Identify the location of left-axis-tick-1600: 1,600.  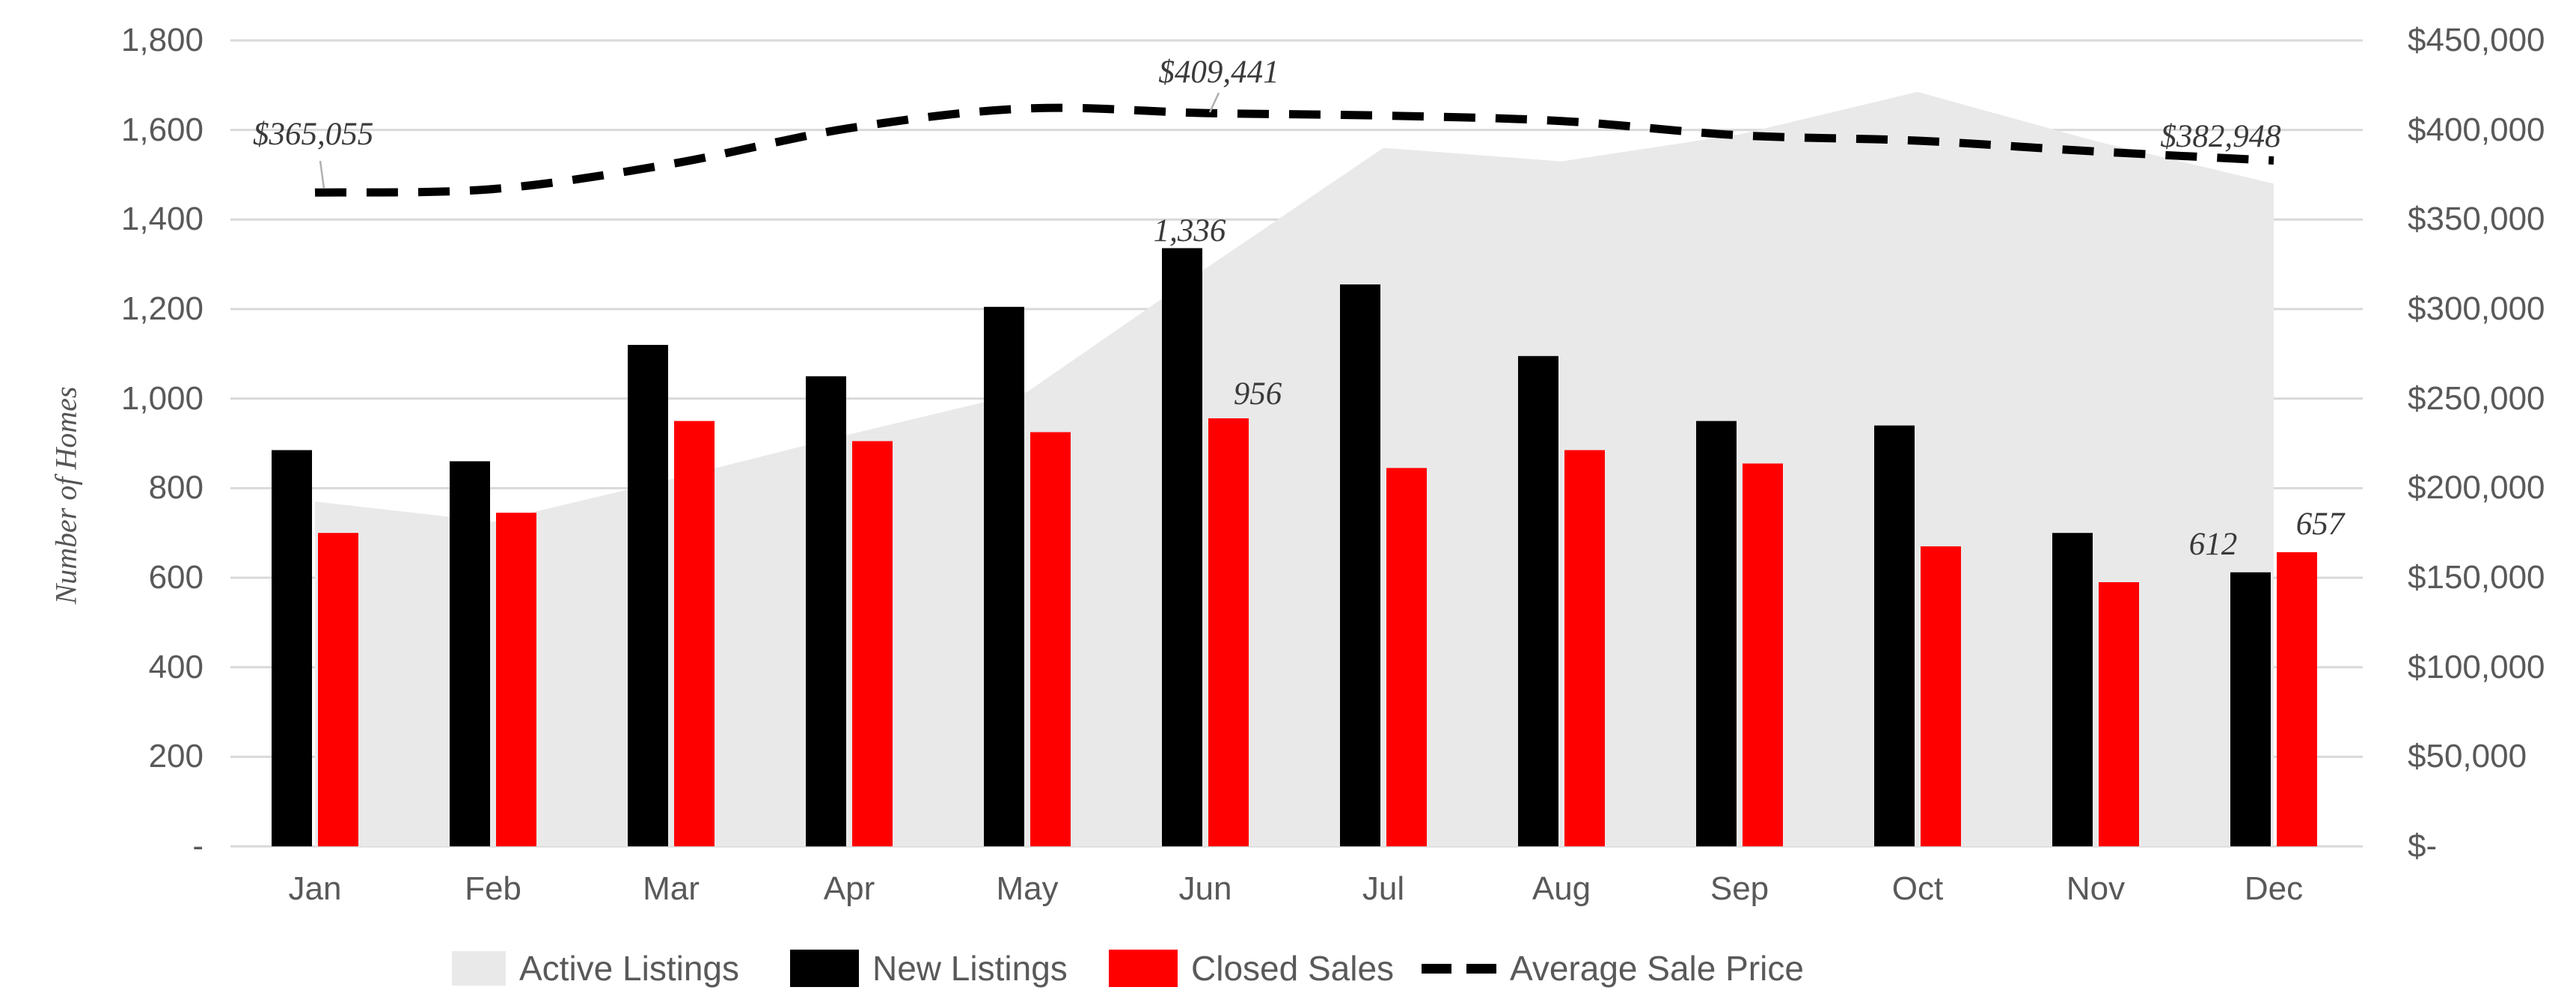
(162, 129).